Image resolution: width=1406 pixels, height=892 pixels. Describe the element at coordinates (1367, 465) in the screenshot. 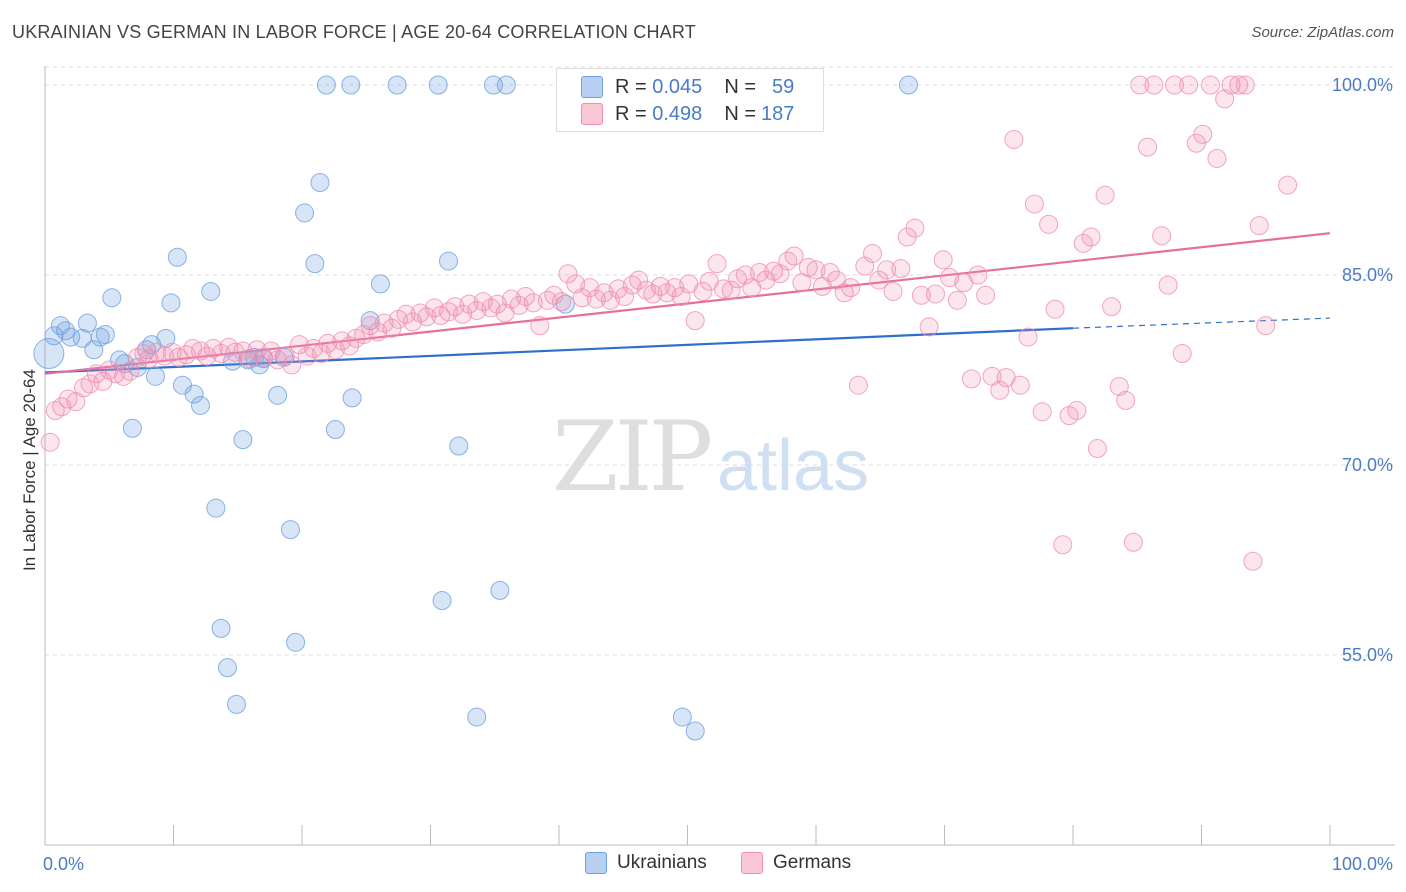

I see `y-tick-label: 70.0%` at that location.